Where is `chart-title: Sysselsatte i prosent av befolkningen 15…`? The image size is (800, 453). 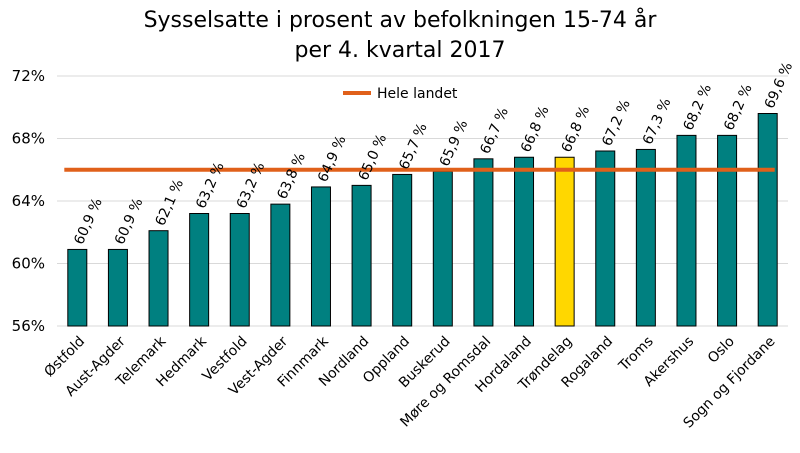 chart-title: Sysselsatte i prosent av befolkningen 15… is located at coordinates (400, 36).